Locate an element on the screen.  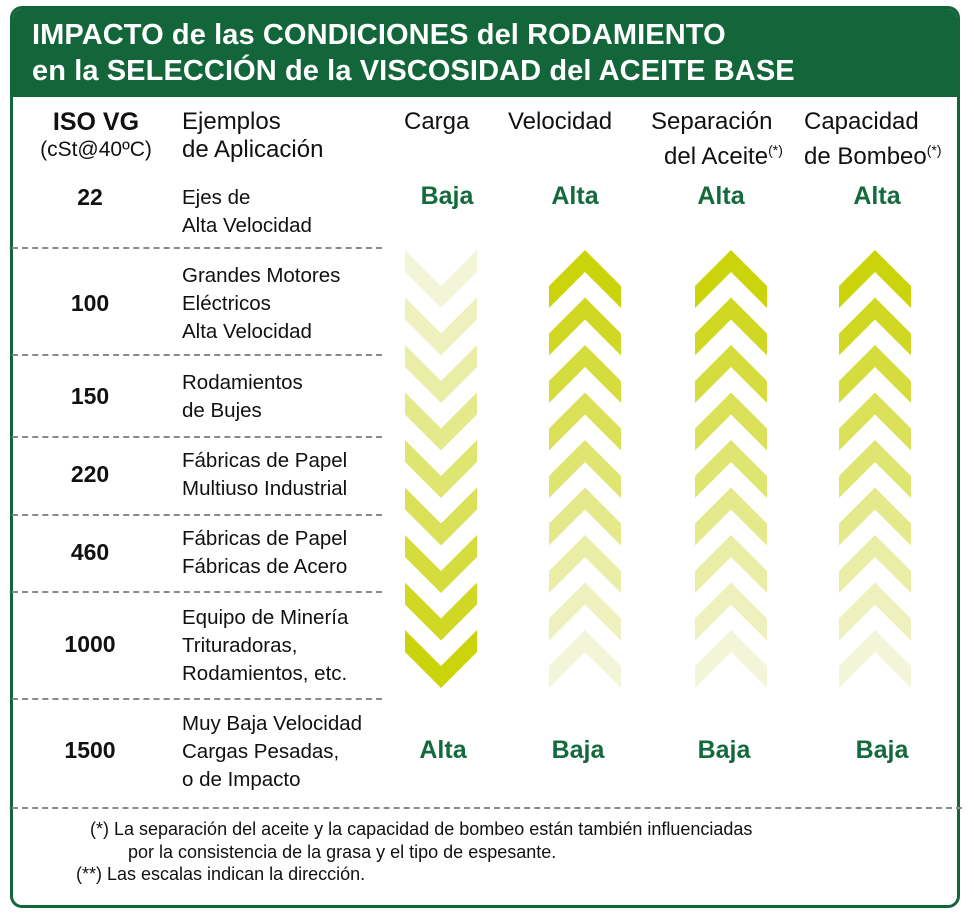
app-line: Eléctricos is located at coordinates (226, 303).